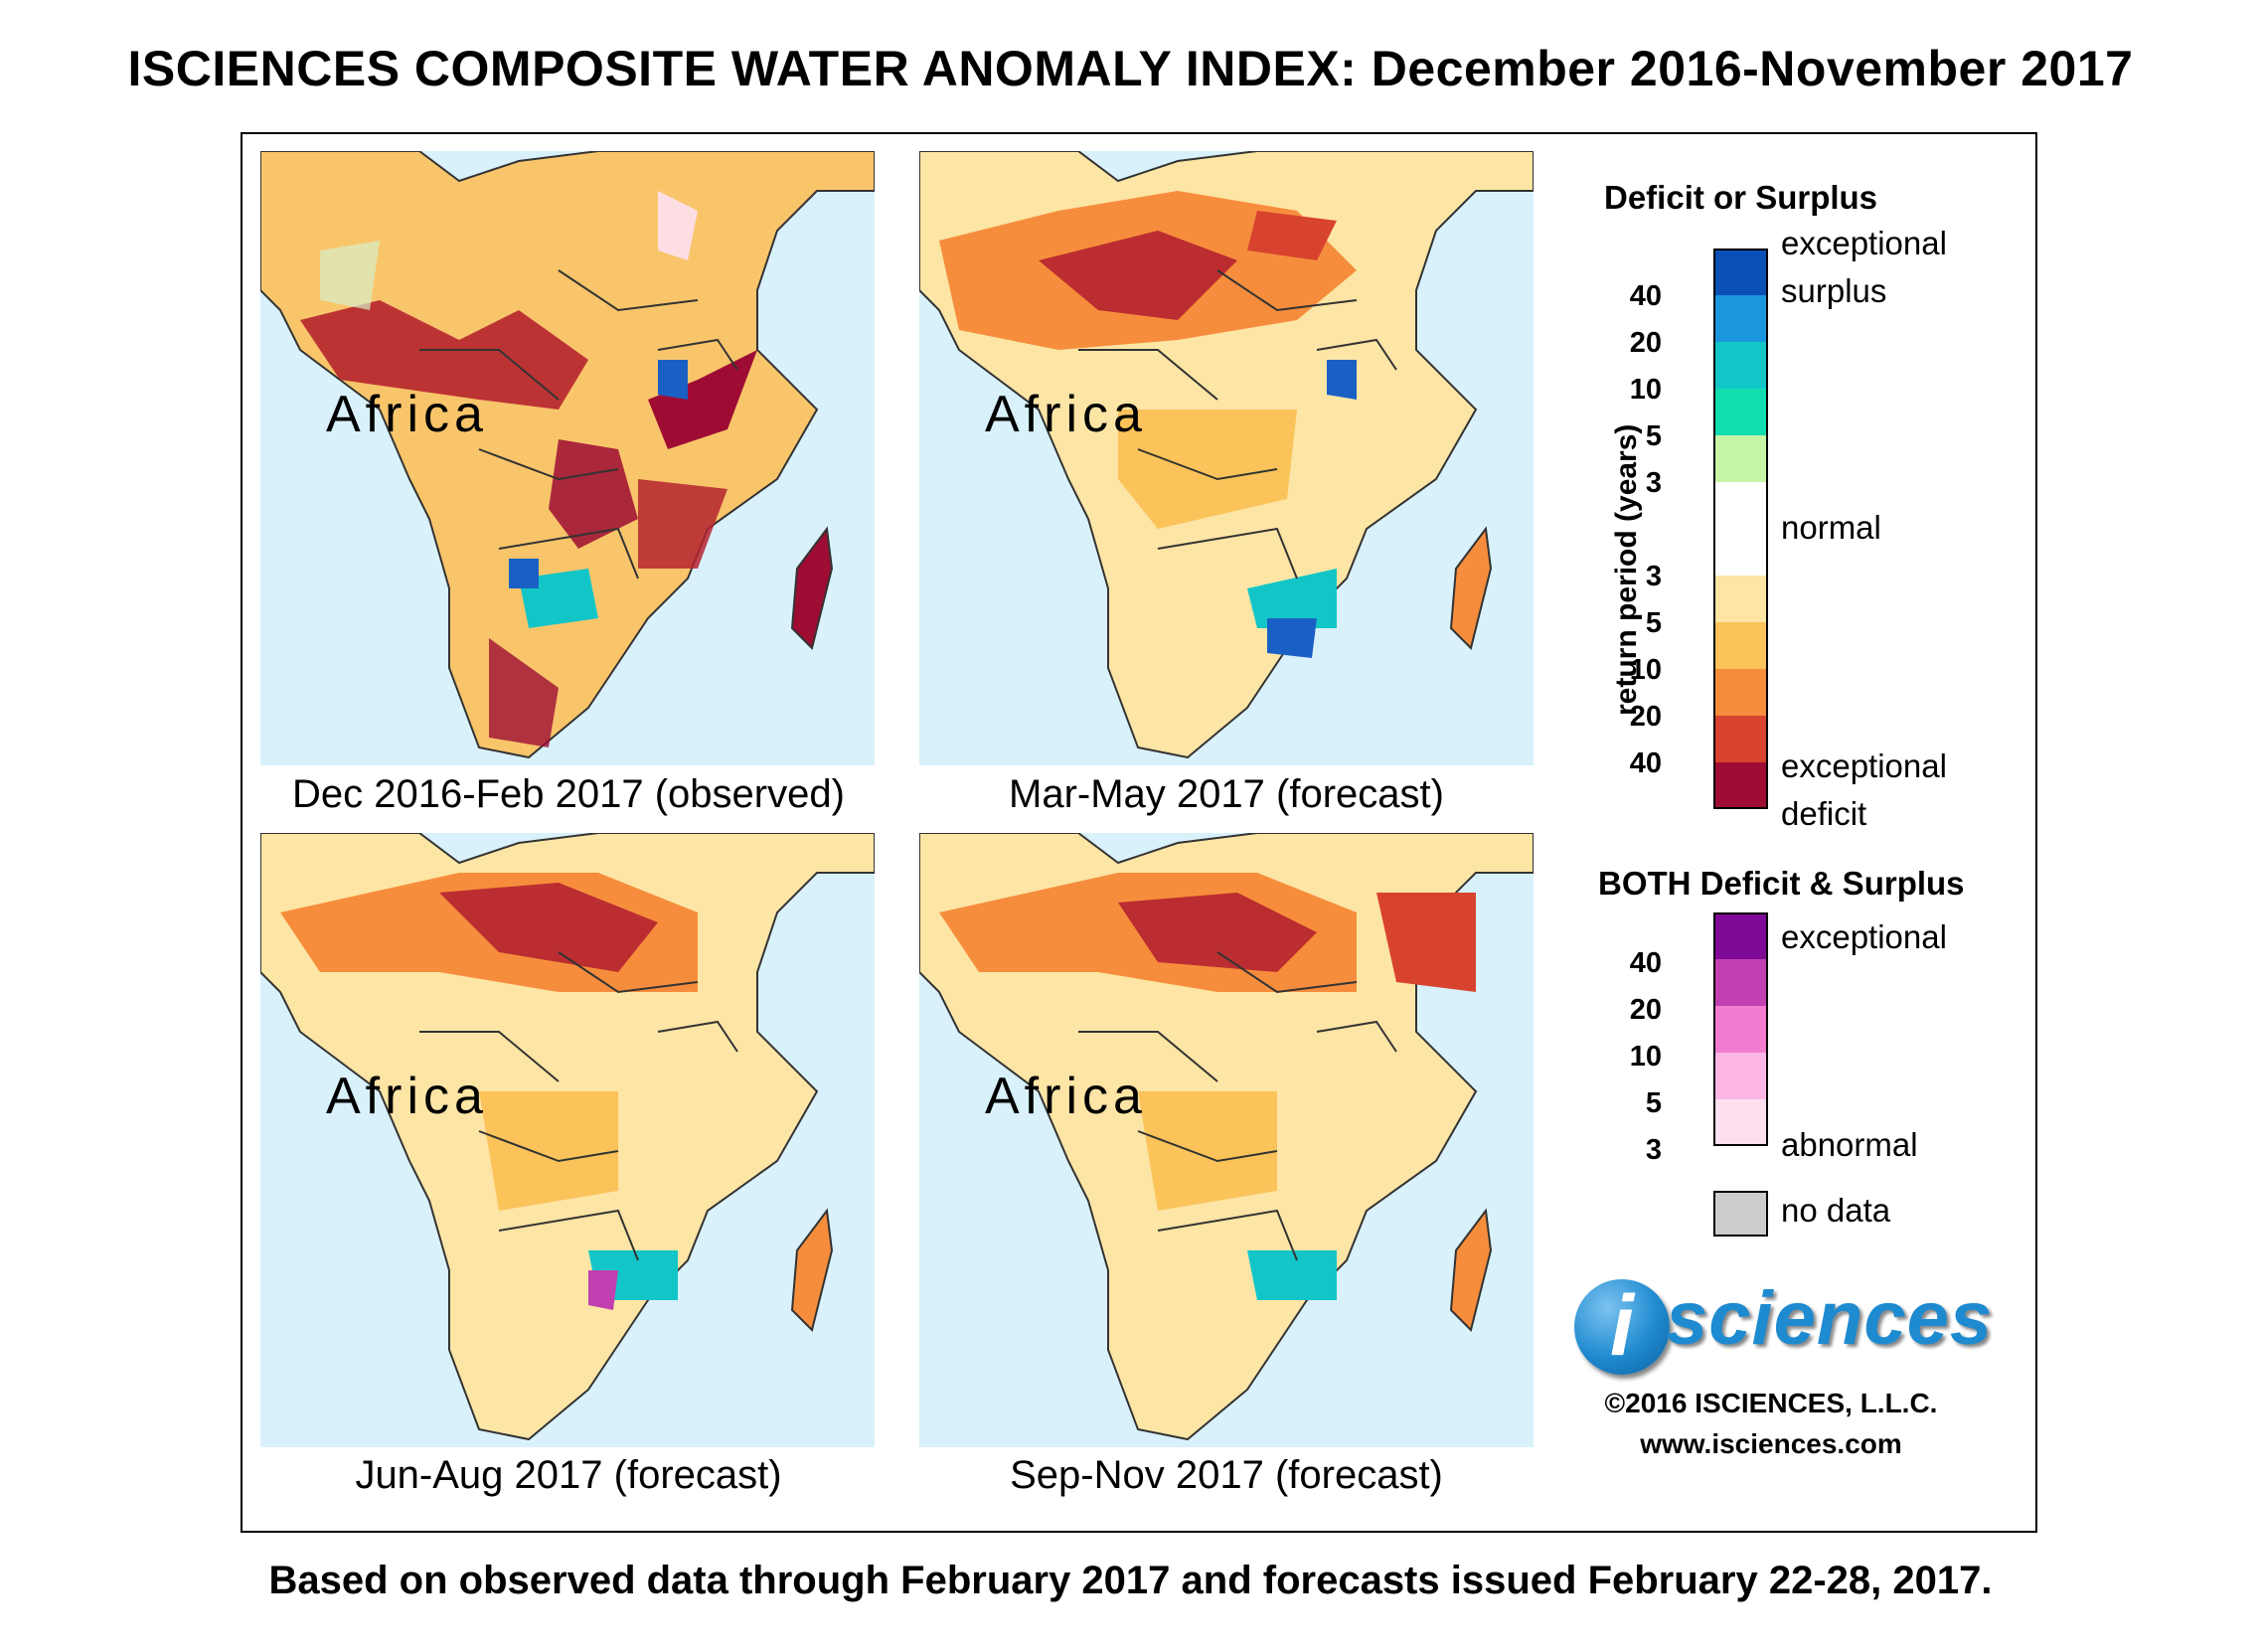 Image resolution: width=2261 pixels, height=1652 pixels. I want to click on legend-label: no data, so click(1836, 1210).